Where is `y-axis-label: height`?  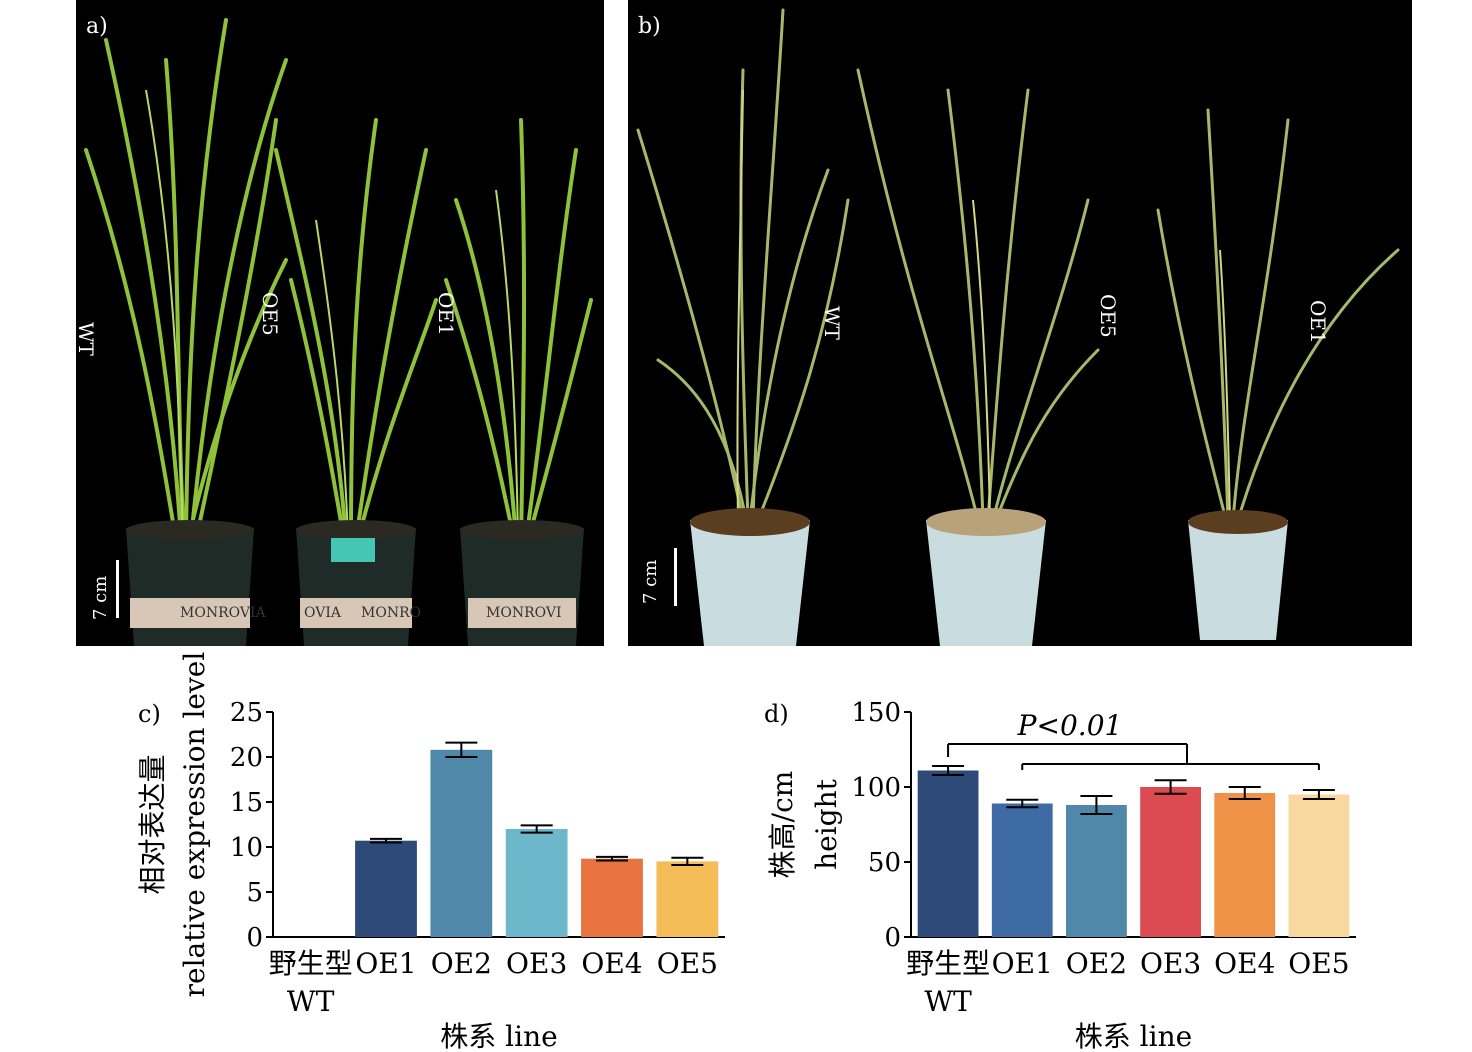 y-axis-label: height is located at coordinates (826, 824).